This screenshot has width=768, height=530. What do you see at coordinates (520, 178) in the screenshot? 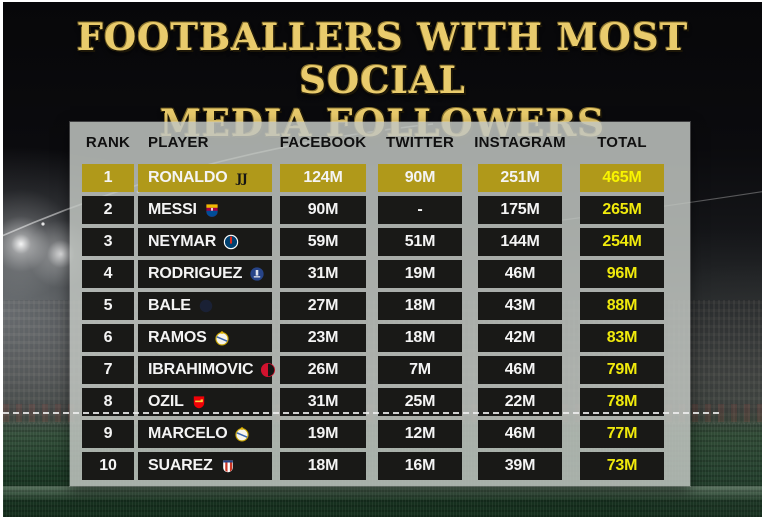
I see `table-row-1-instagram: 251M` at bounding box center [520, 178].